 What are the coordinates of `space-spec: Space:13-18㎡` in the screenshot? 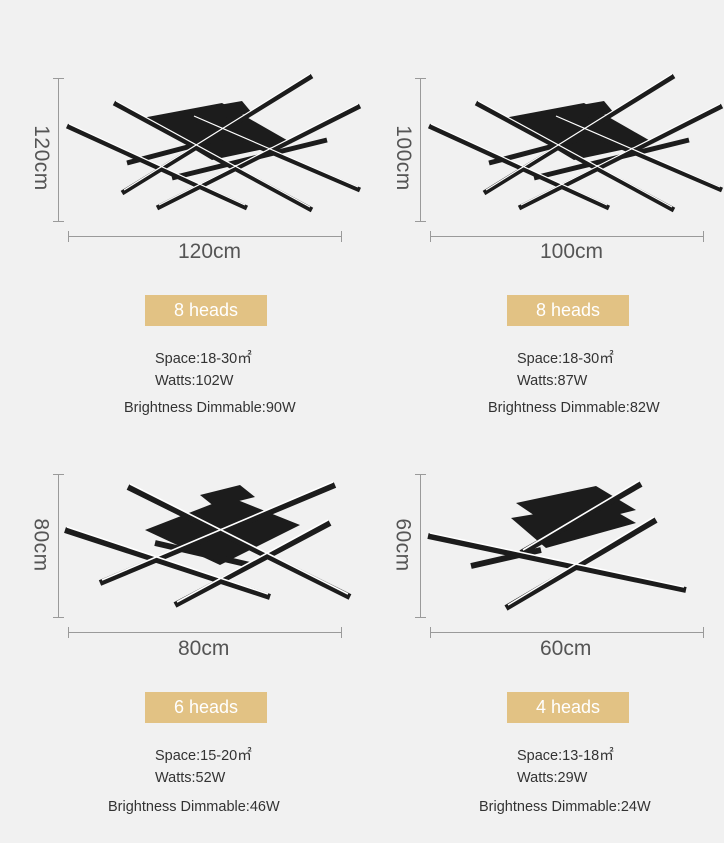 It's located at (565, 756).